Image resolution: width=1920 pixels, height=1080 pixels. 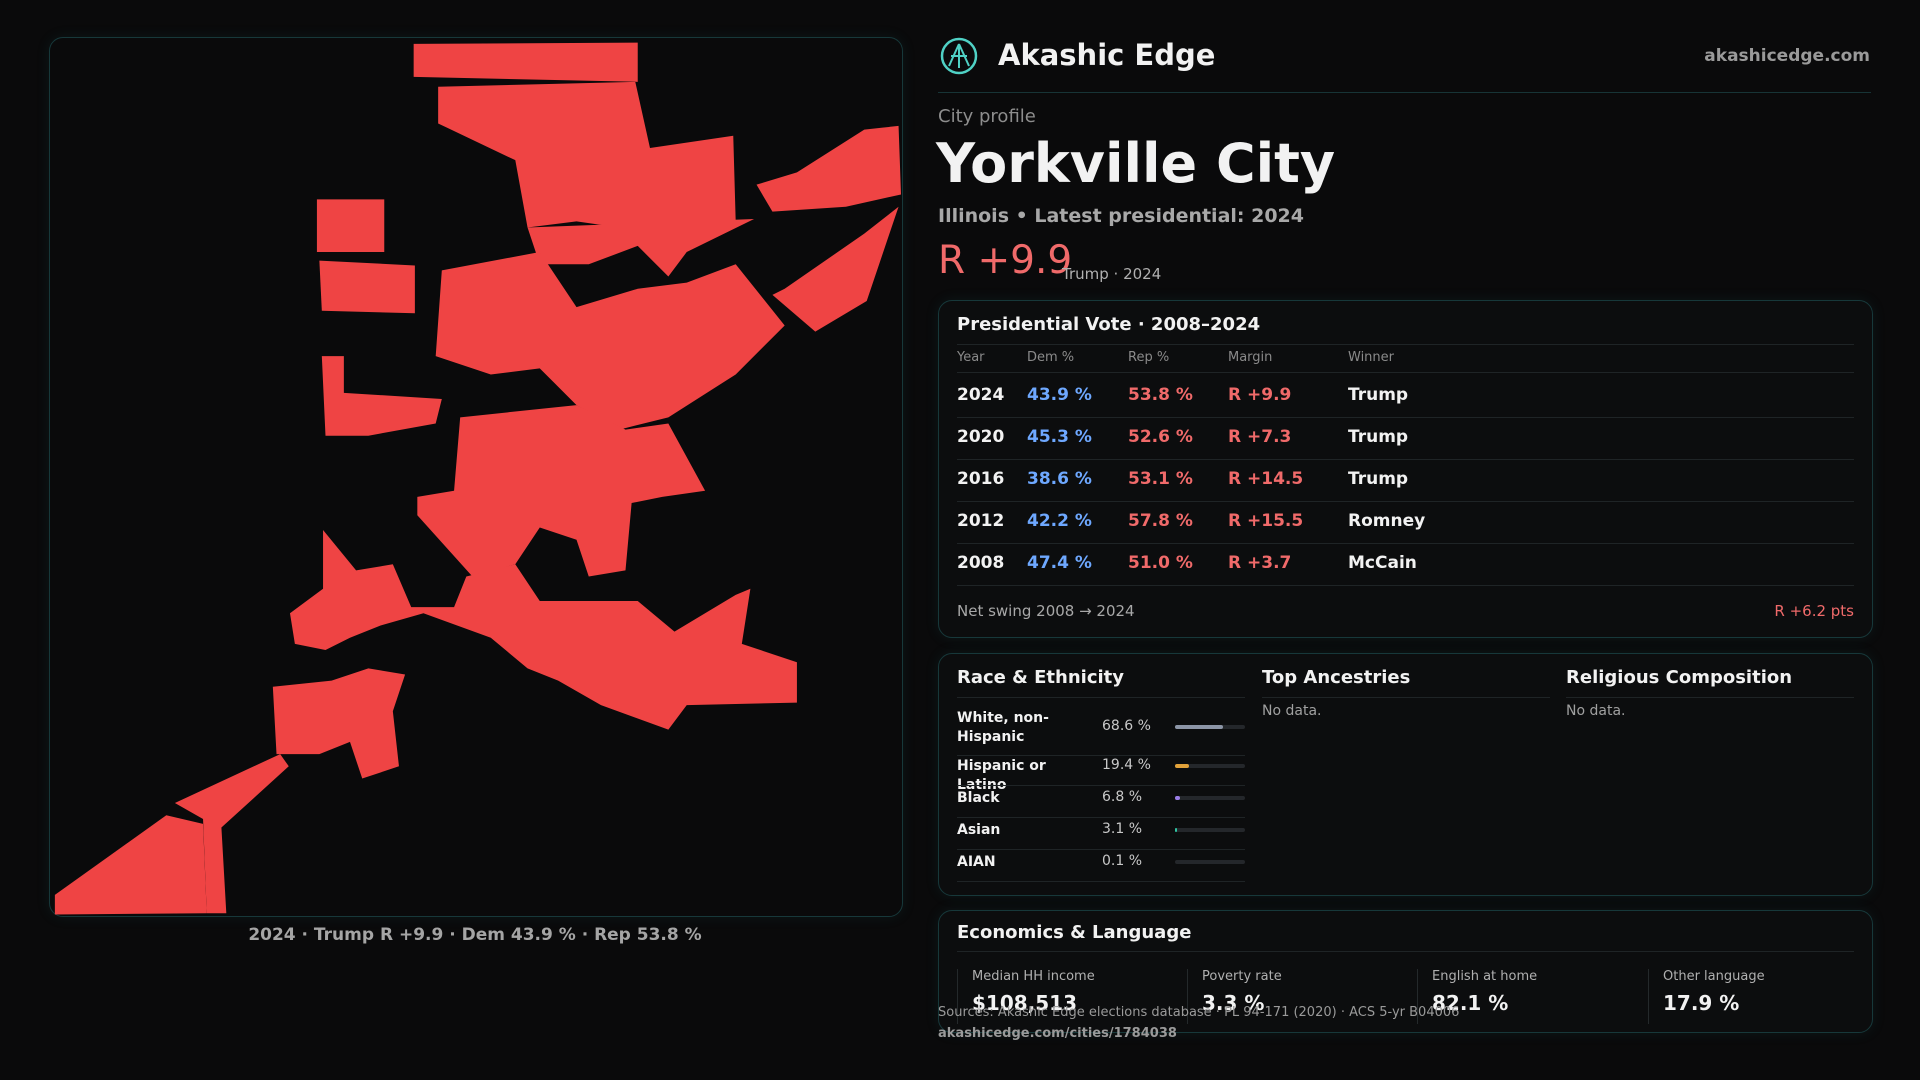 What do you see at coordinates (1160, 479) in the screenshot?
I see `cell: 53.1 %` at bounding box center [1160, 479].